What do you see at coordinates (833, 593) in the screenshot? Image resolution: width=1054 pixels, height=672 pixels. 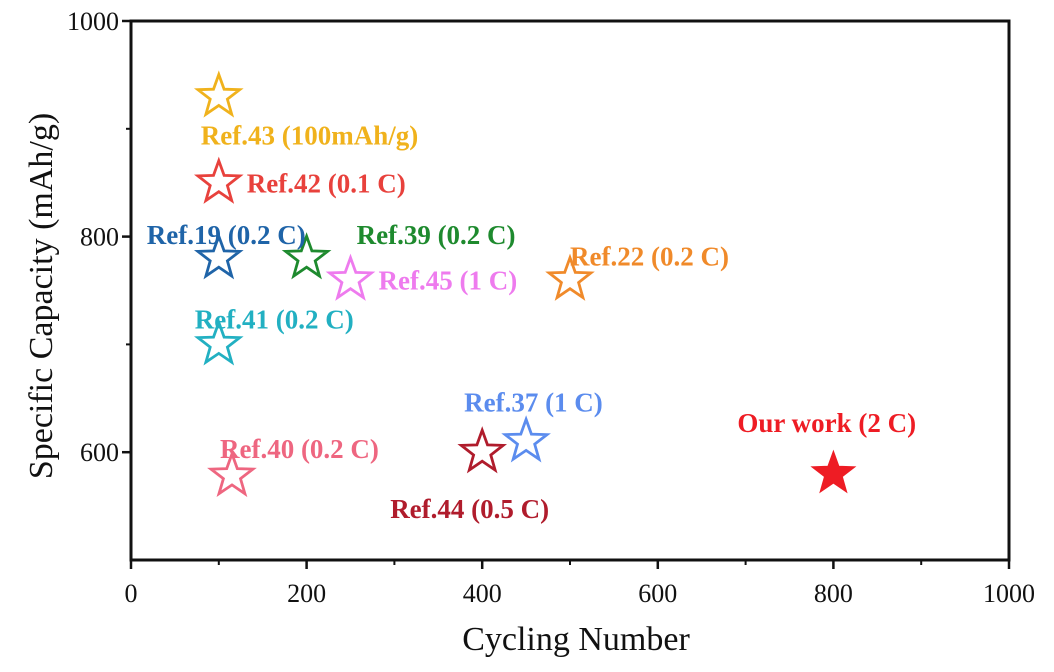 I see `x-tick-label: 800` at bounding box center [833, 593].